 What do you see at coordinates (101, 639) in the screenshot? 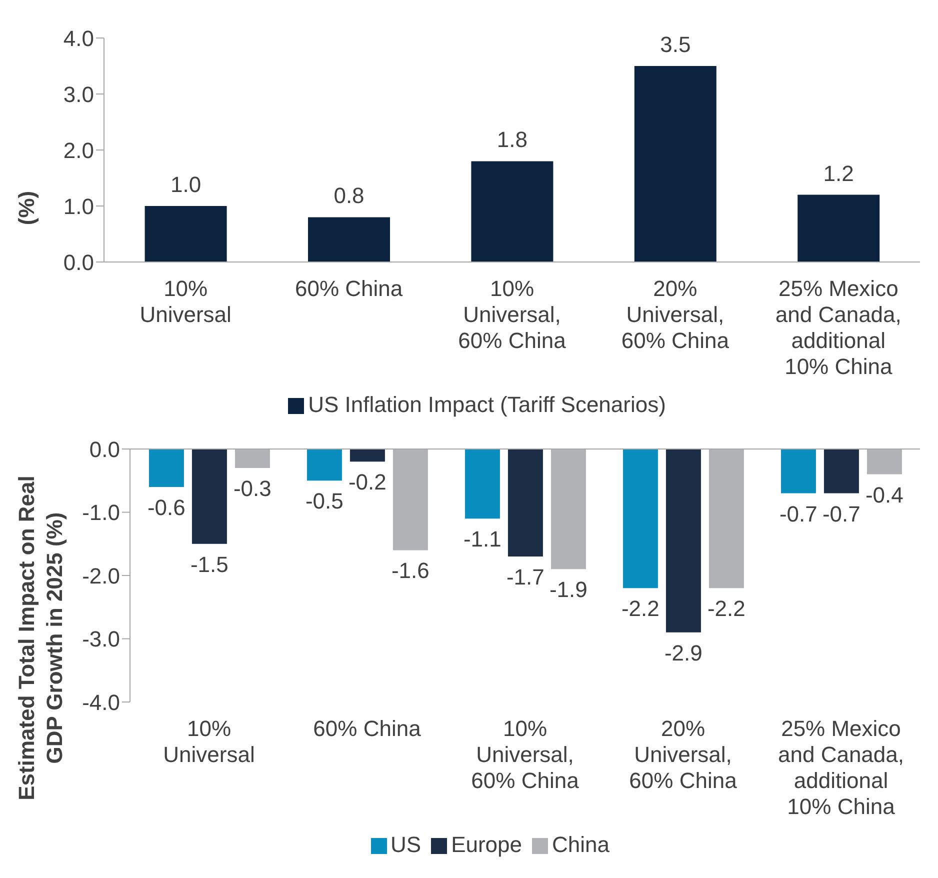
I see `y-tick-label: -3.0` at bounding box center [101, 639].